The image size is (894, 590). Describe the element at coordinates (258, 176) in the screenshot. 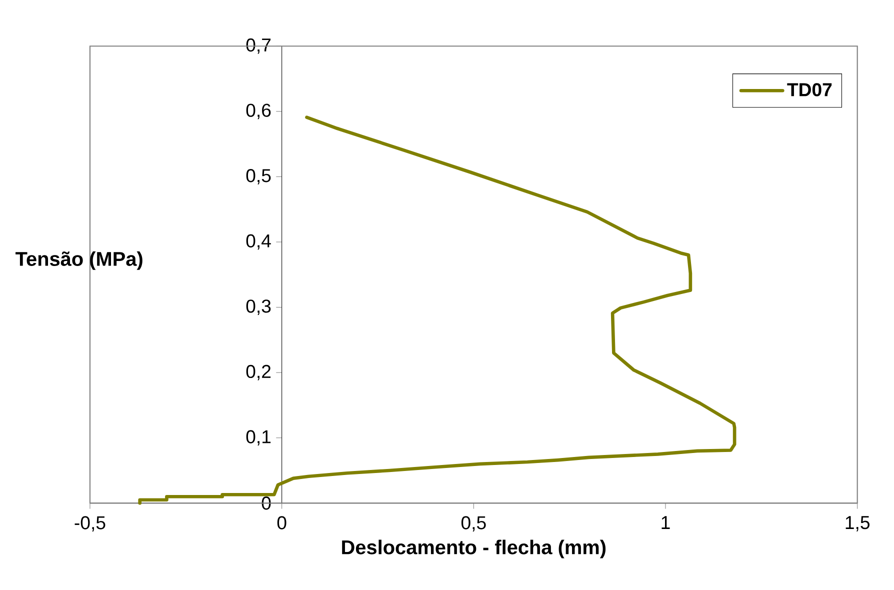

I see `y-tick-label: 0,5` at that location.